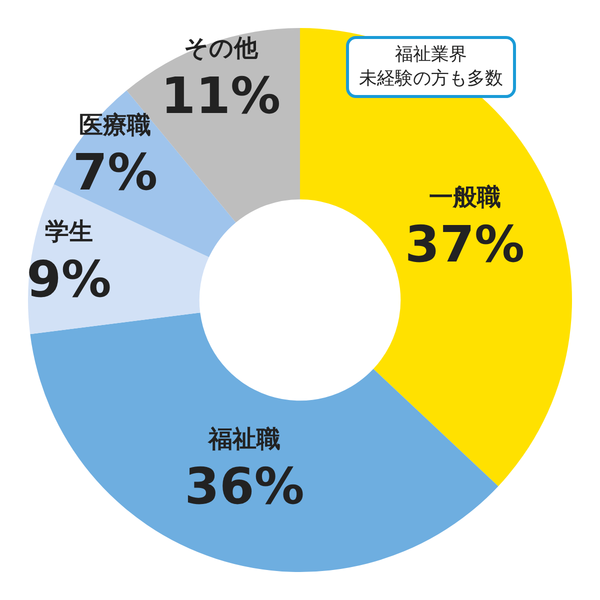 The width and height of the screenshot is (600, 600). What do you see at coordinates (115, 124) in the screenshot?
I see `slice-label: 医療職` at bounding box center [115, 124].